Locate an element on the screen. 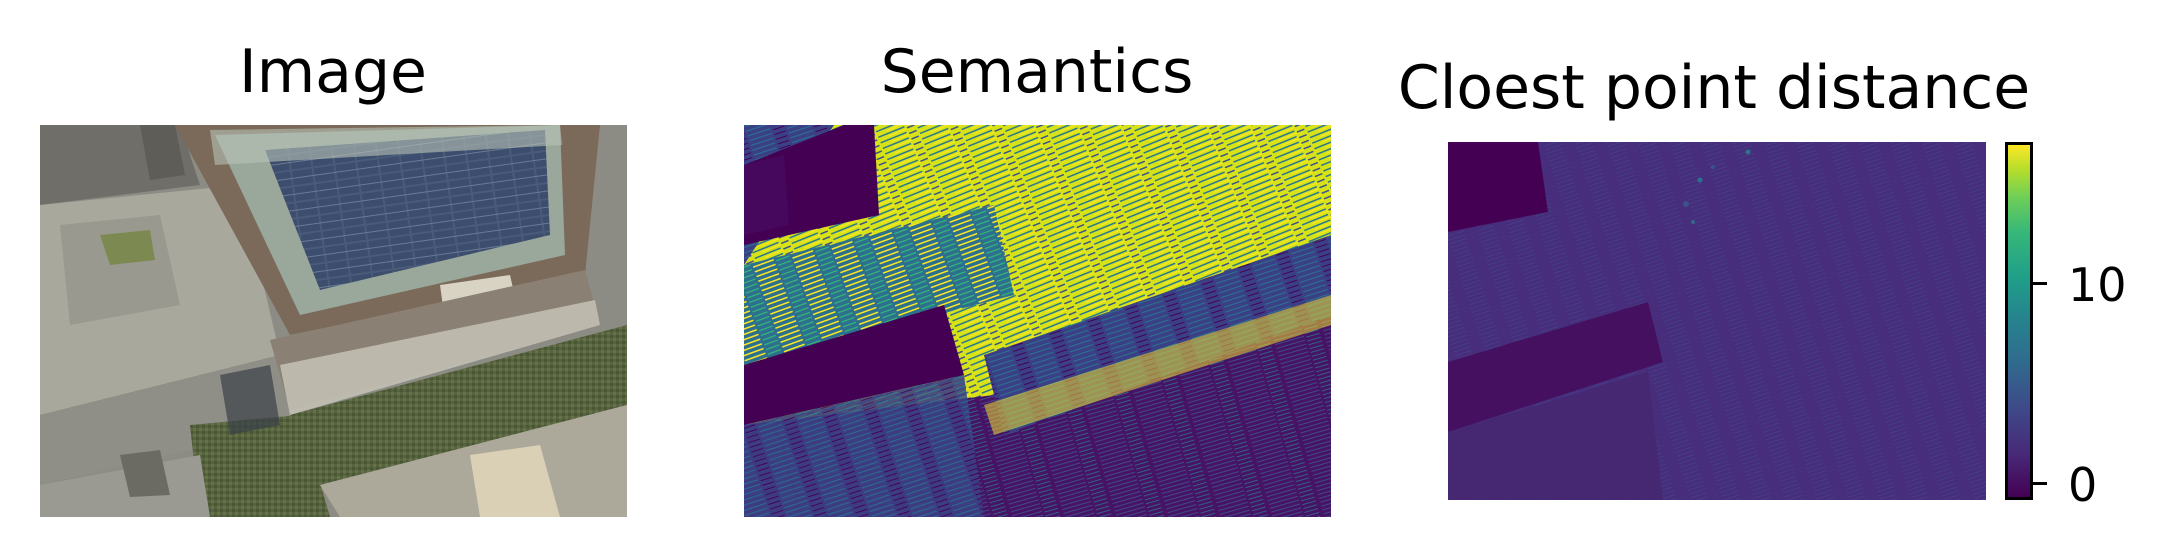 Image resolution: width=2173 pixels, height=554 pixels. colorbar-ticklabel-0: 0 is located at coordinates (2083, 485).